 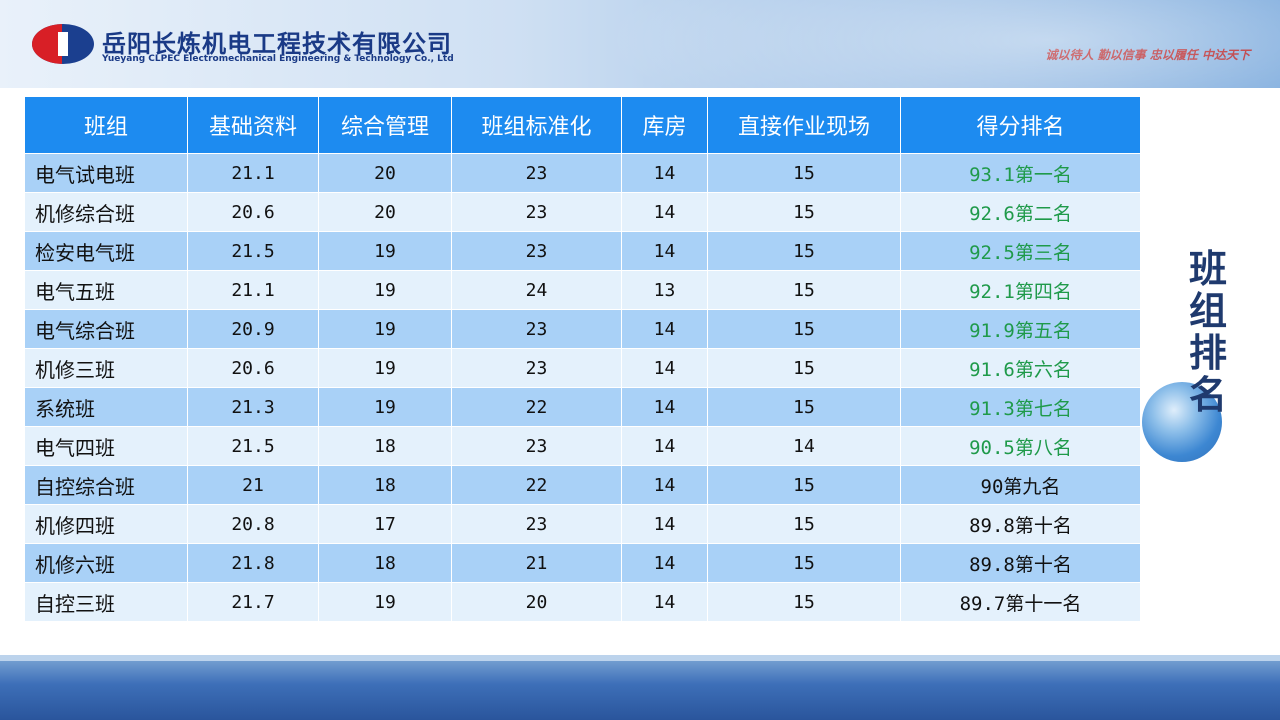 I want to click on table-row: 机修三班 20.6 19 23 14 15 91.6第六名, so click(x=582, y=368).